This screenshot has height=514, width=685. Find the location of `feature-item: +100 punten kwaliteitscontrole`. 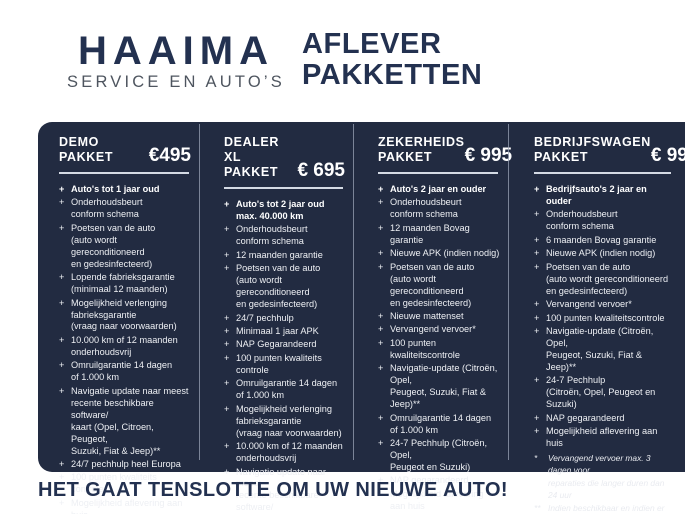

feature-item: +100 punten kwaliteitscontrole is located at coordinates (603, 319).